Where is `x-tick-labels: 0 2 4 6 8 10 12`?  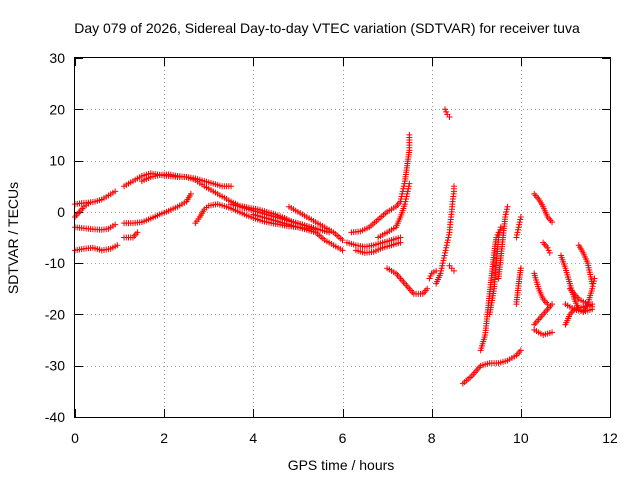
x-tick-labels: 0 2 4 6 8 10 12 is located at coordinates (344, 438).